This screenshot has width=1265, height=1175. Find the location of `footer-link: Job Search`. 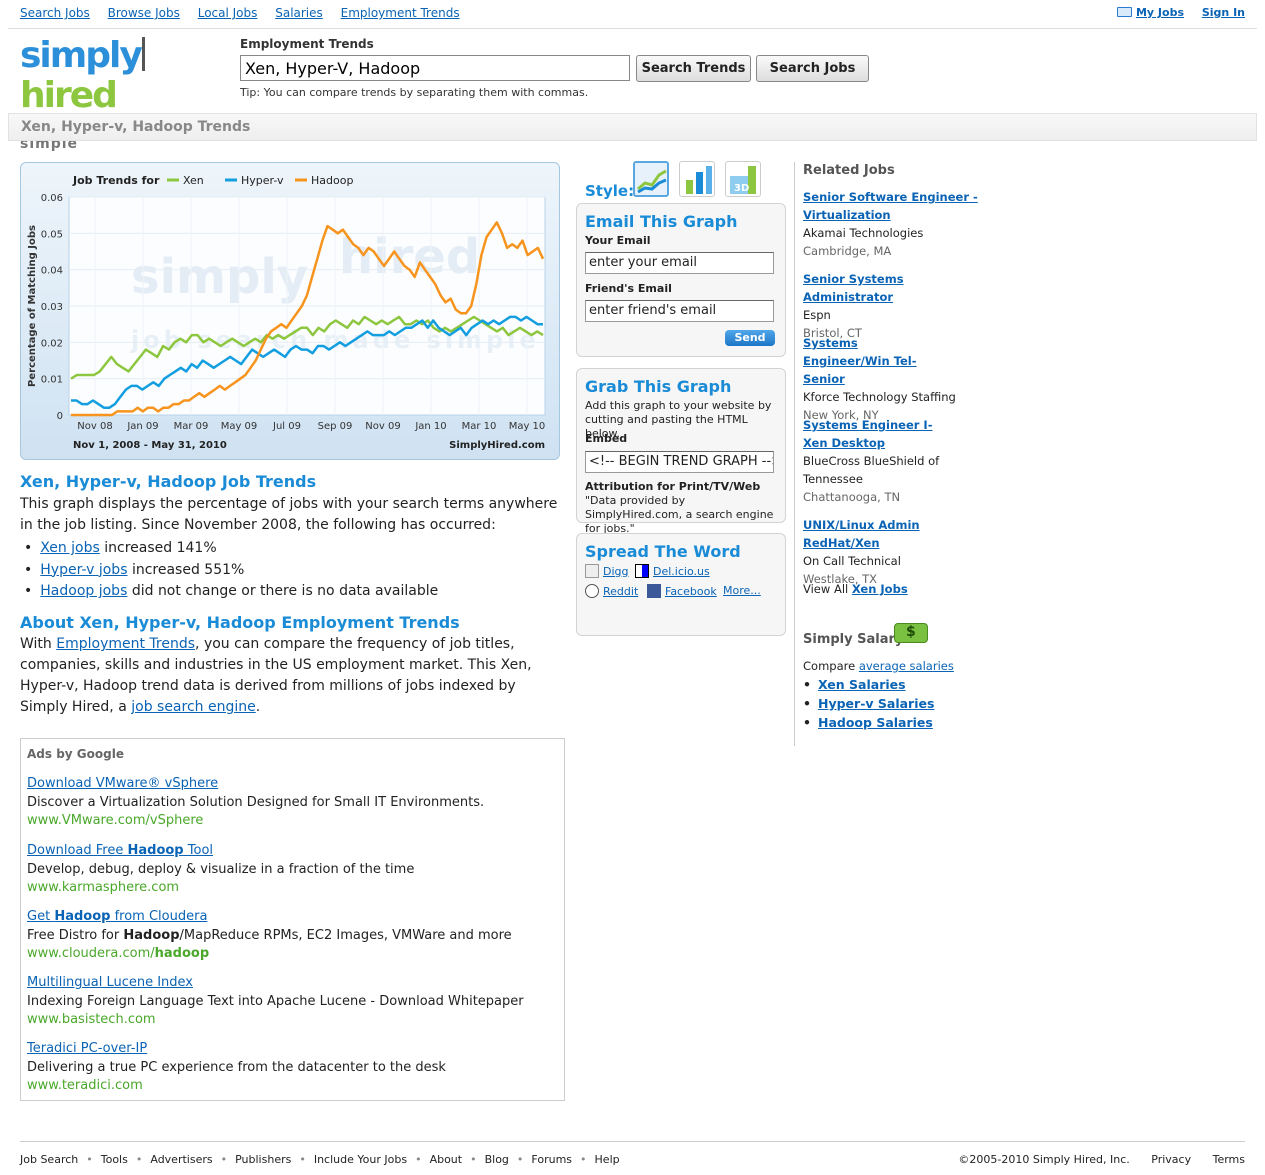

footer-link: Job Search is located at coordinates (49, 1159).